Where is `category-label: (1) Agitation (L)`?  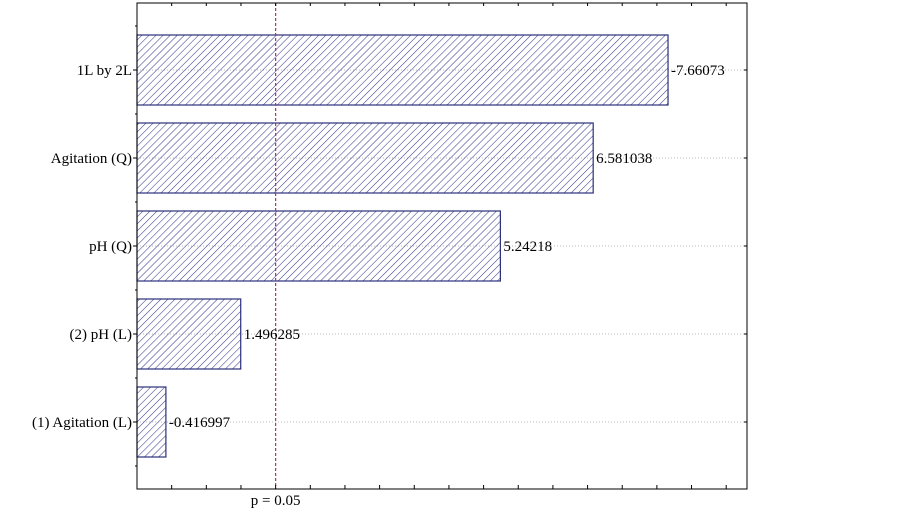 category-label: (1) Agitation (L) is located at coordinates (82, 423).